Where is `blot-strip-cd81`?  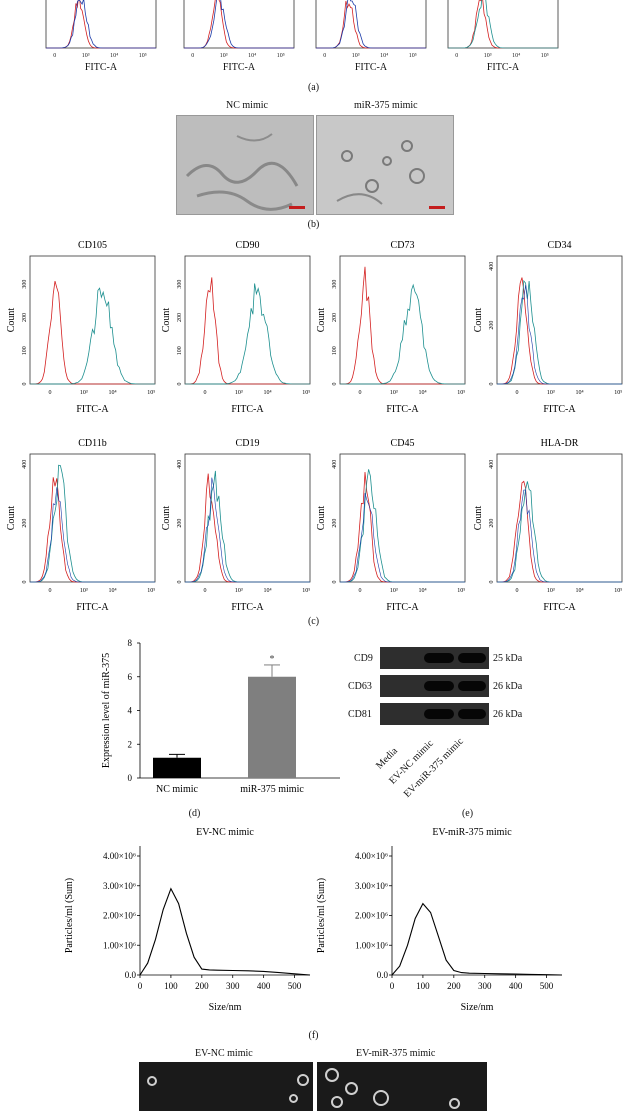 blot-strip-cd81 is located at coordinates (434, 714).